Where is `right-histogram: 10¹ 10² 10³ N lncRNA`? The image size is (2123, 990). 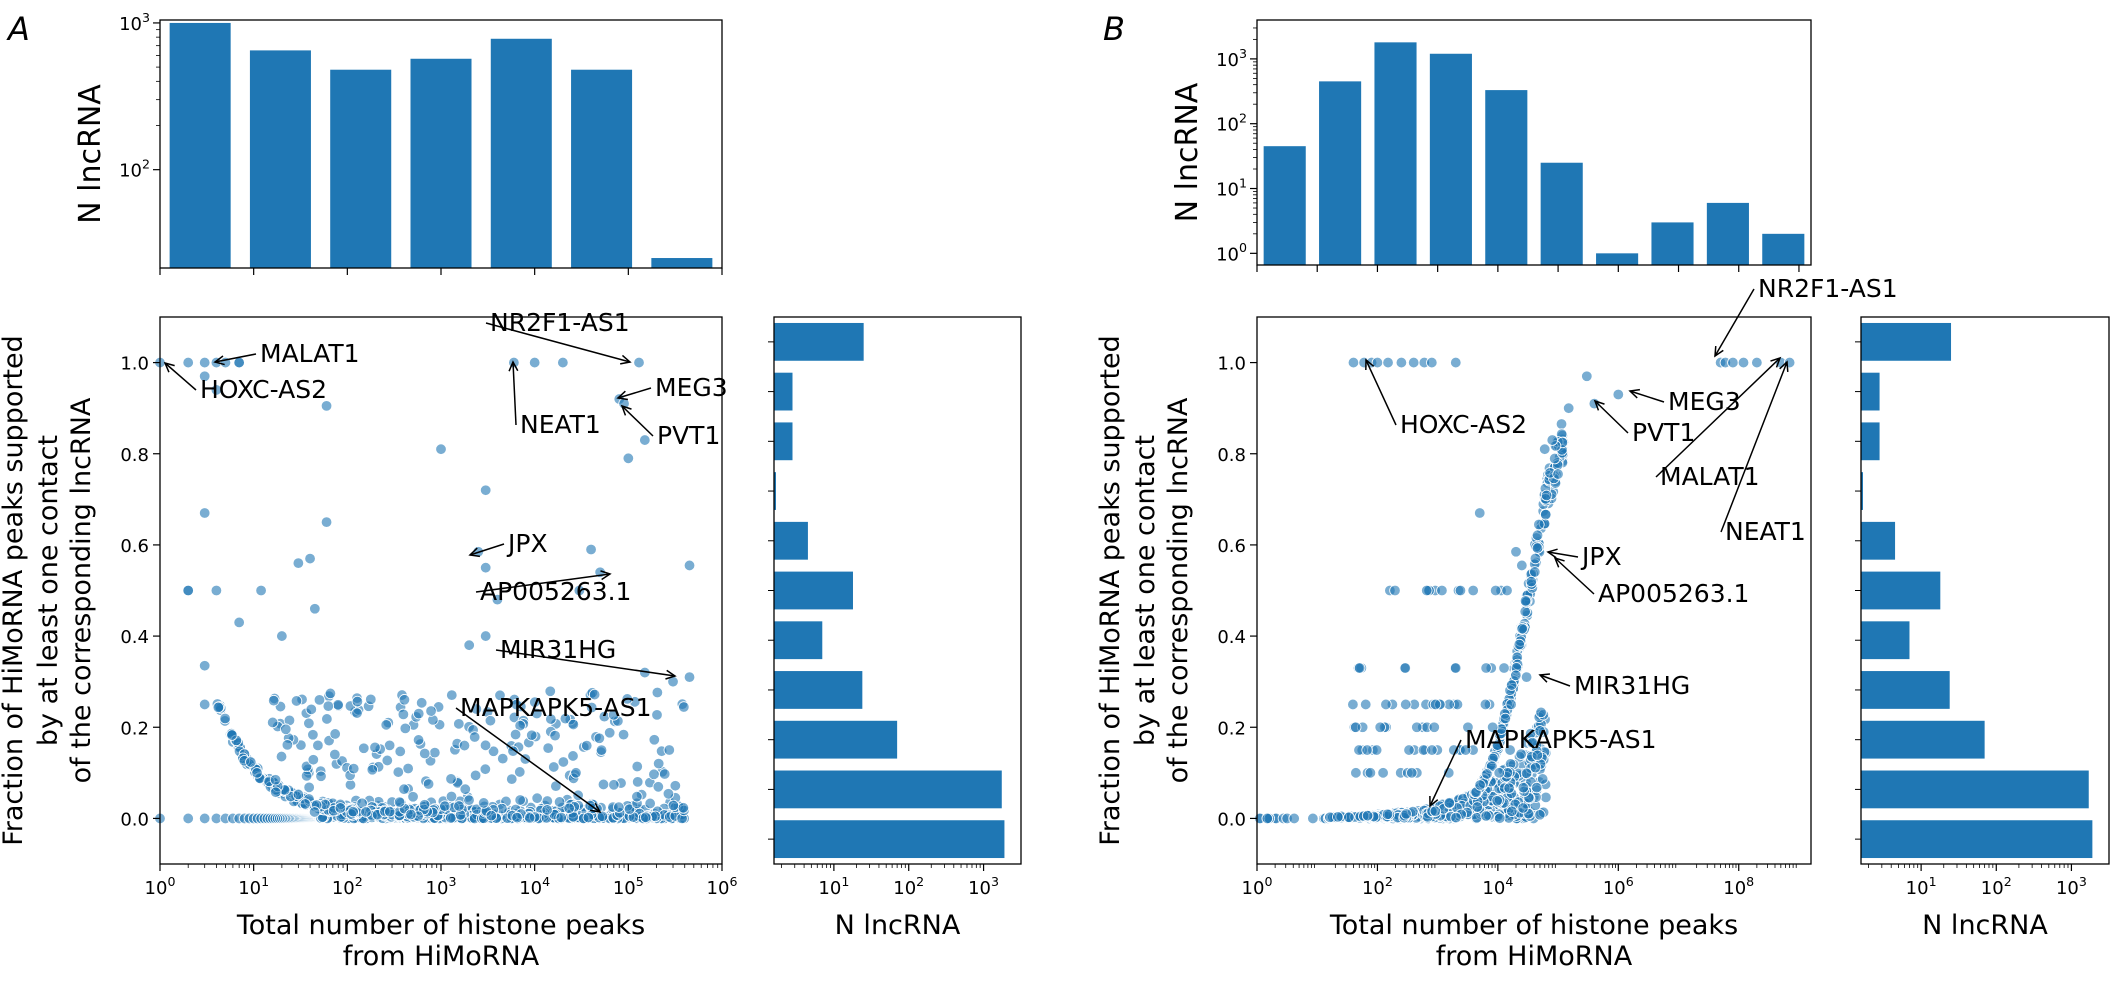 right-histogram: 10¹ 10² 10³ N lncRNA is located at coordinates (895, 628).